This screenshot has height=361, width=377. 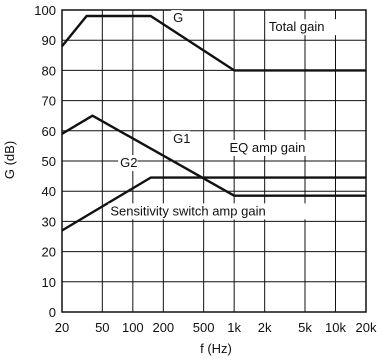 I want to click on annotation-label: EQ amp gain, so click(x=268, y=147).